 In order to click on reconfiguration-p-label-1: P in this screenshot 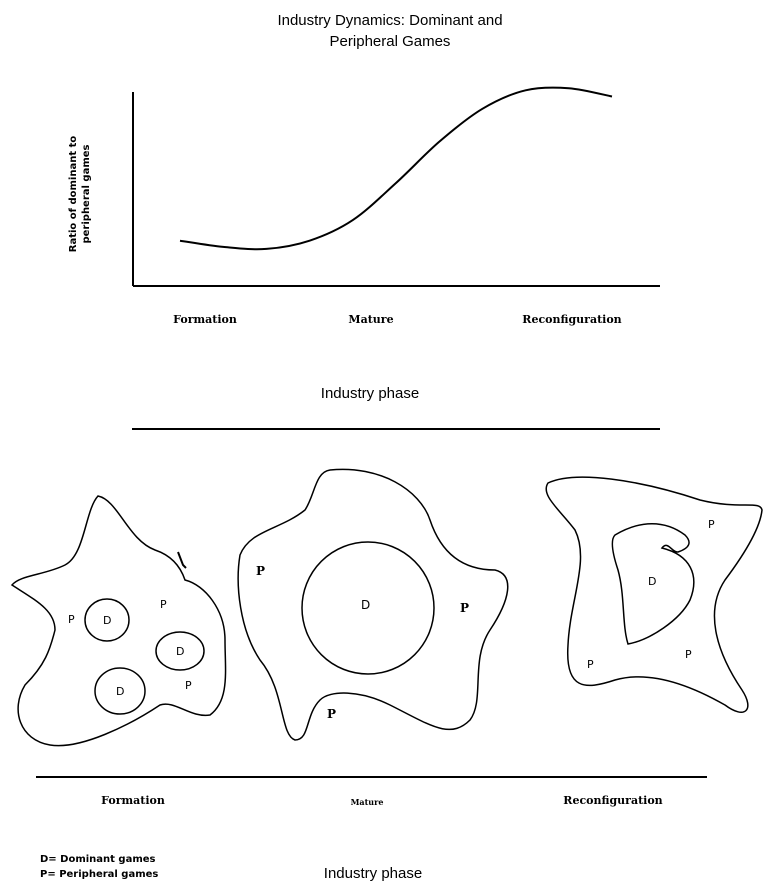, I will do `click(711, 524)`.